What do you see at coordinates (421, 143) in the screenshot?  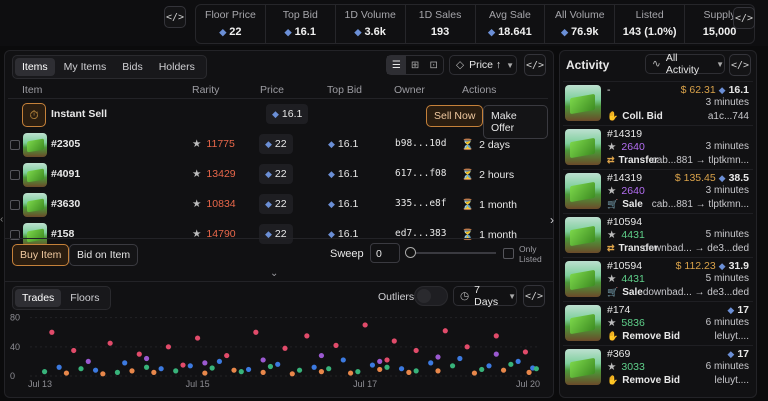 I see `item-owner: b98...10d` at bounding box center [421, 143].